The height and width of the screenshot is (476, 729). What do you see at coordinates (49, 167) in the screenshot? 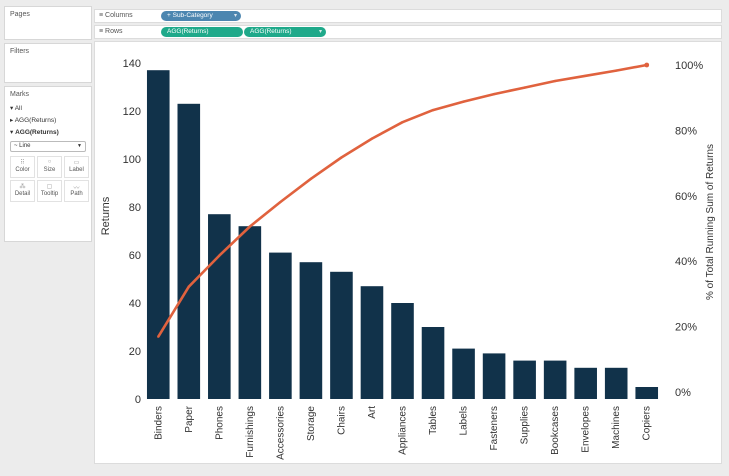
I see `size-button: ○ Size` at bounding box center [49, 167].